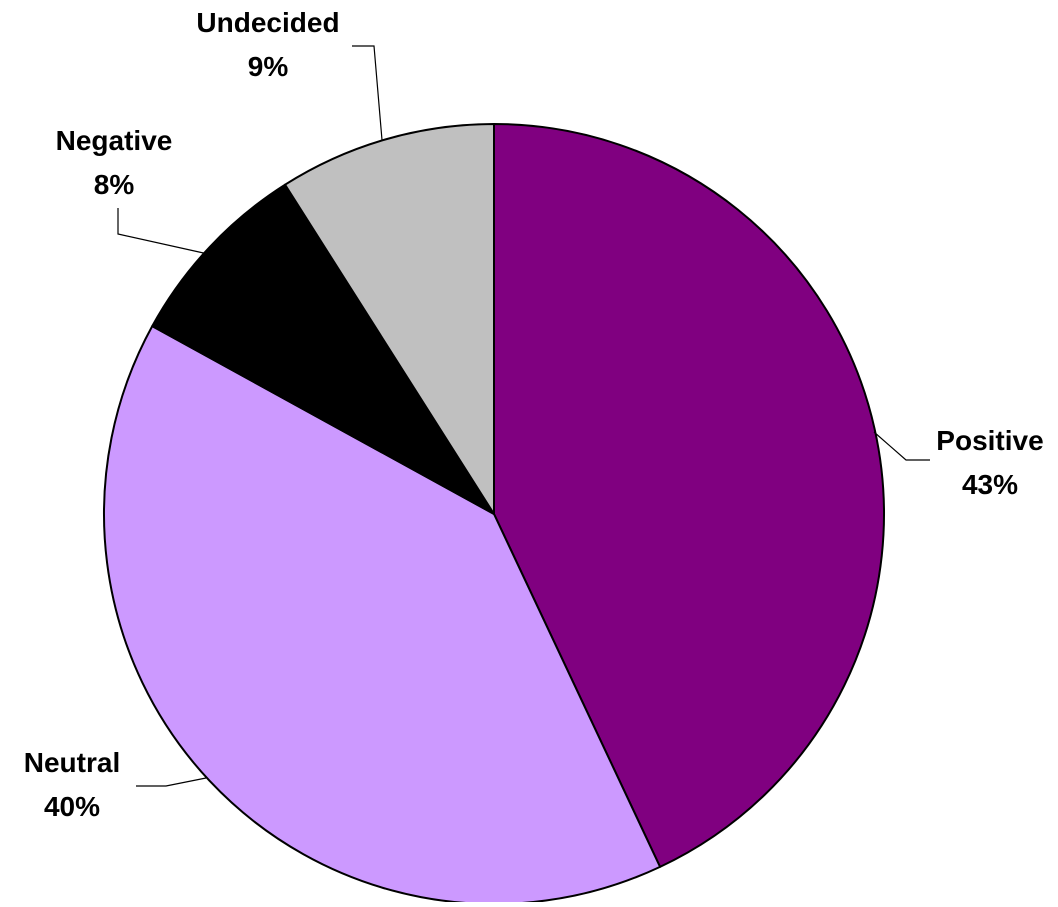 The width and height of the screenshot is (1058, 907). Describe the element at coordinates (72, 762) in the screenshot. I see `data-label-name-neutral: Neutral` at that location.